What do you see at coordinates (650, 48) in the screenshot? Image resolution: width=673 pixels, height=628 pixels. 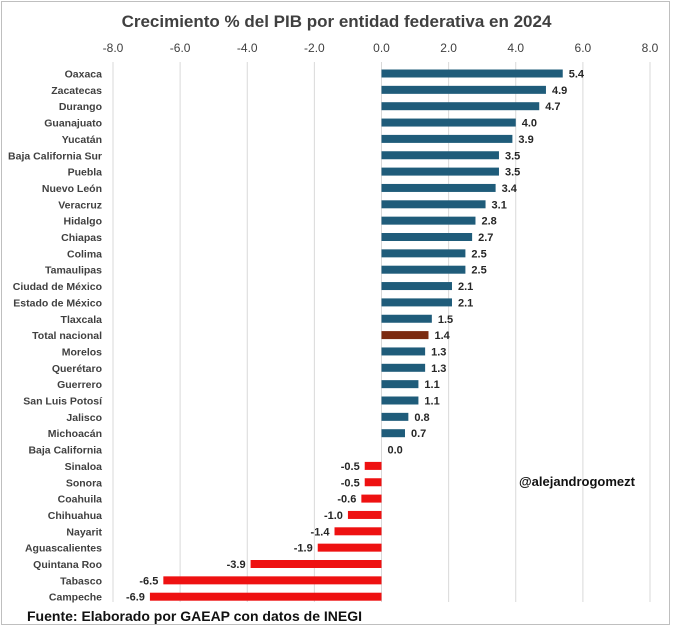 I see `x-tick-label: 8.0` at bounding box center [650, 48].